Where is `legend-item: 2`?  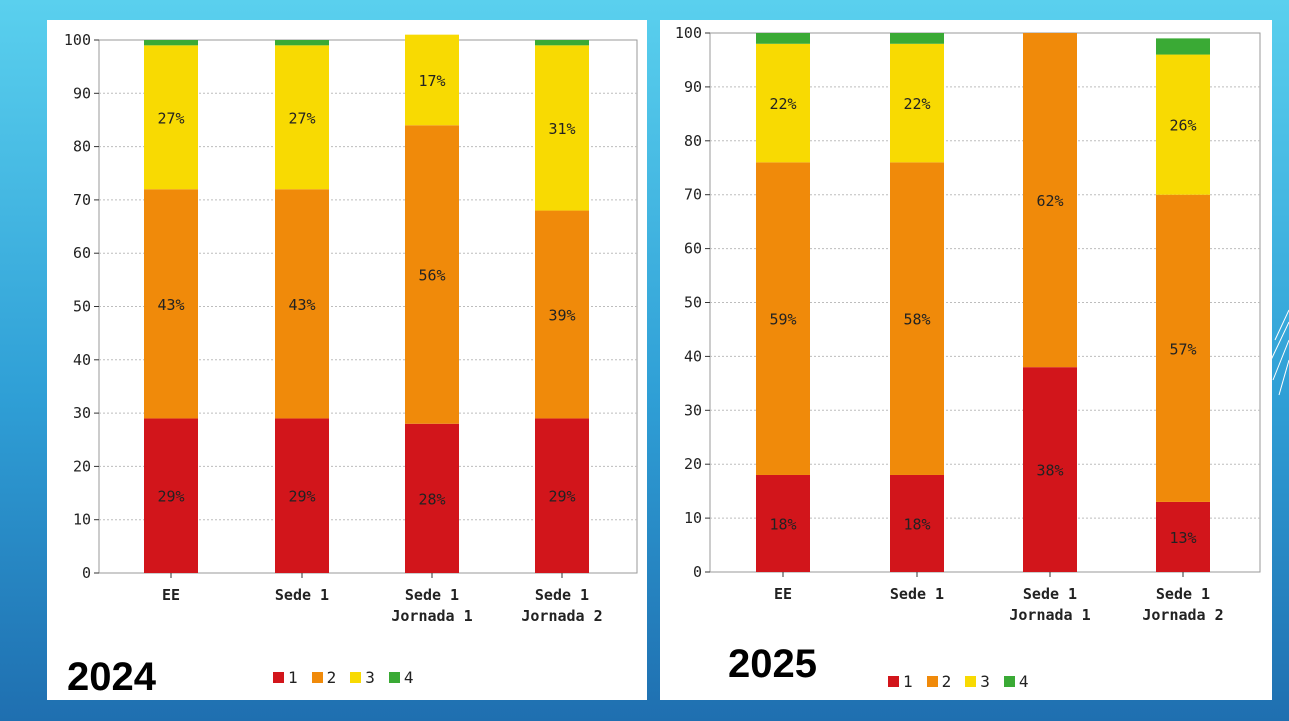
legend-item: 2 is located at coordinates (324, 677).